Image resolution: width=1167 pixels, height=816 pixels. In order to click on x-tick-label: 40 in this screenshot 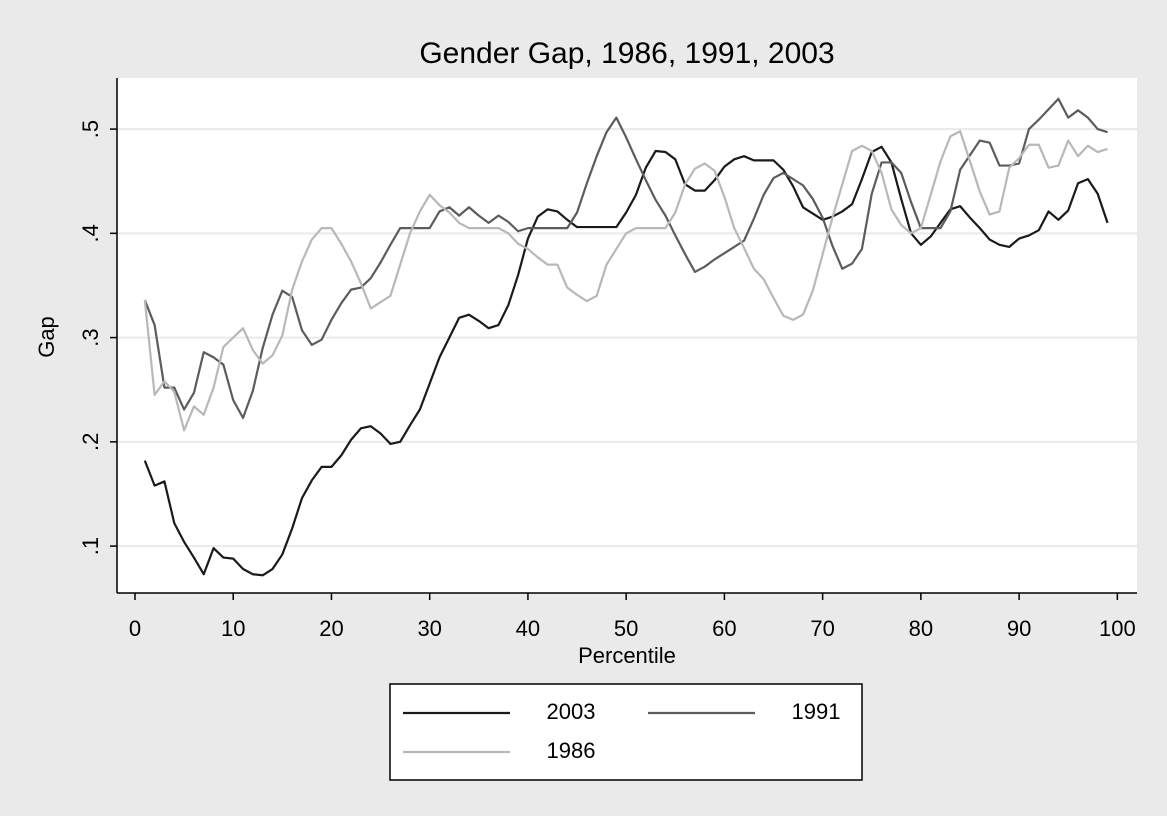, I will do `click(528, 628)`.